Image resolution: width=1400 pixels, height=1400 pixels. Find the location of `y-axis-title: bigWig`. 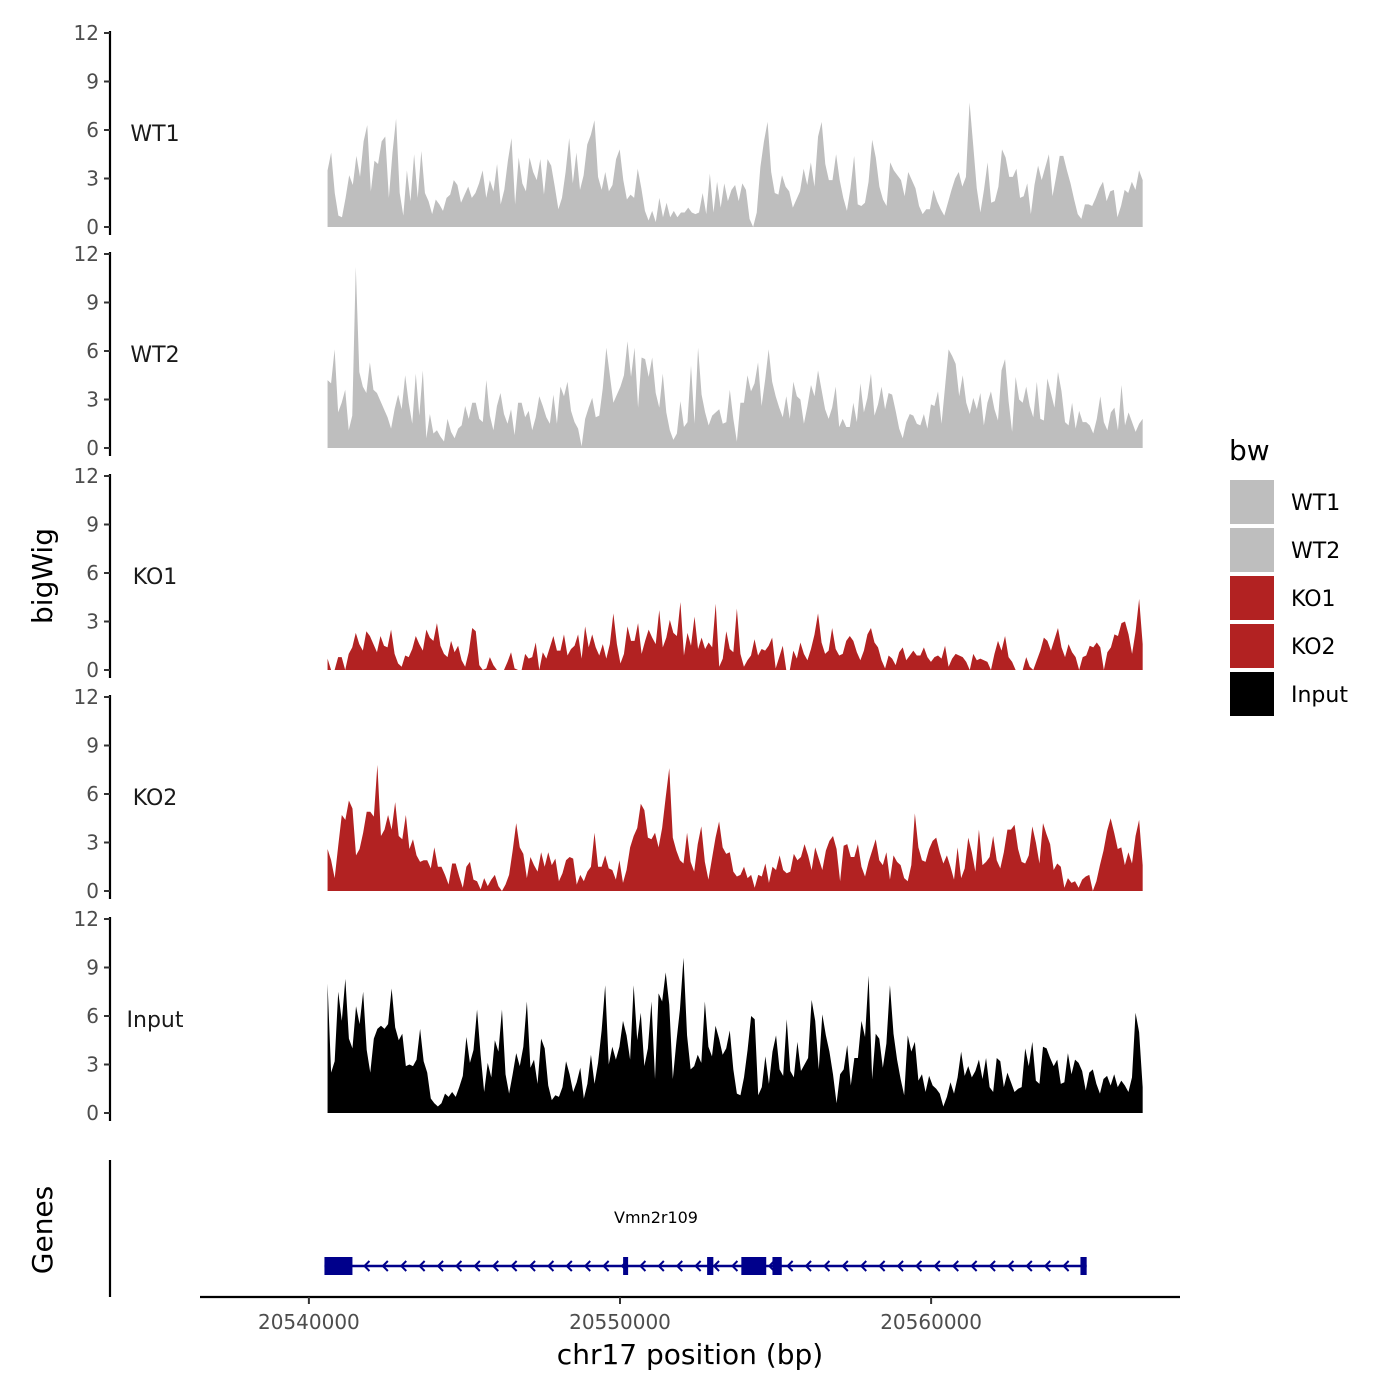

y-axis-title: bigWig is located at coordinates (42, 576).